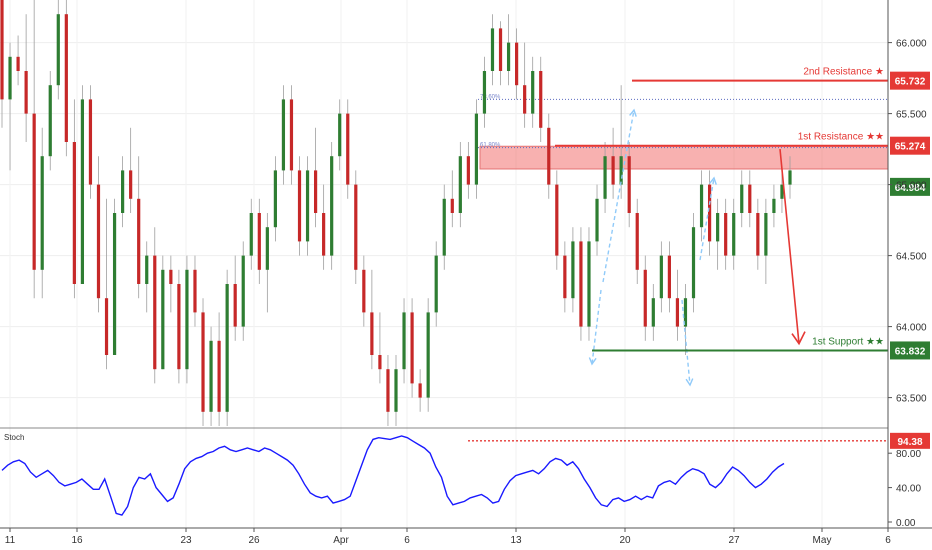  I want to click on swing-arrows, so click(652, 247).